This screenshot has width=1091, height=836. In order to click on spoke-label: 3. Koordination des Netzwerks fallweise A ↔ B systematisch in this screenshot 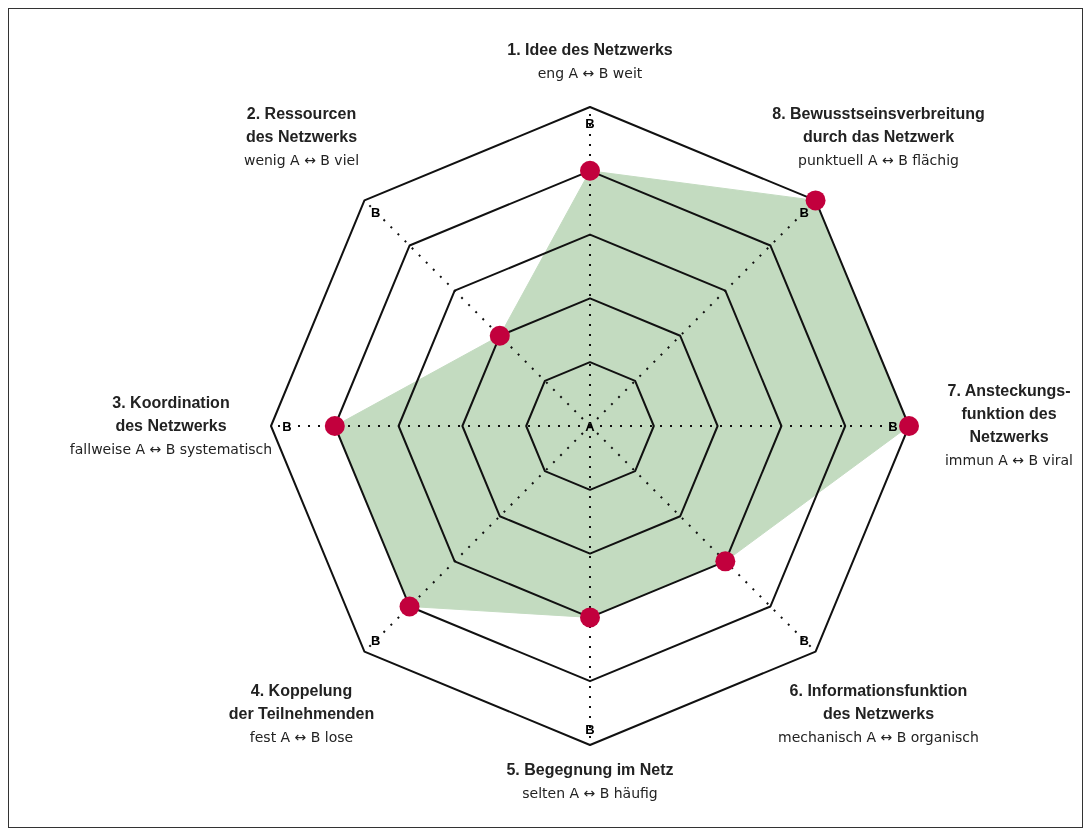, I will do `click(171, 425)`.